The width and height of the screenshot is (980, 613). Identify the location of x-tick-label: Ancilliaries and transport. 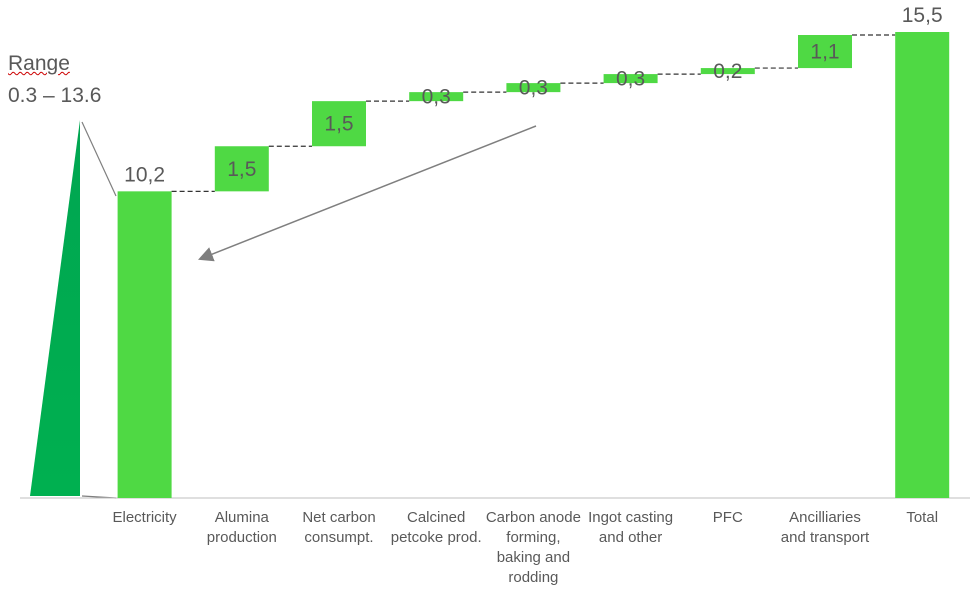
(825, 527).